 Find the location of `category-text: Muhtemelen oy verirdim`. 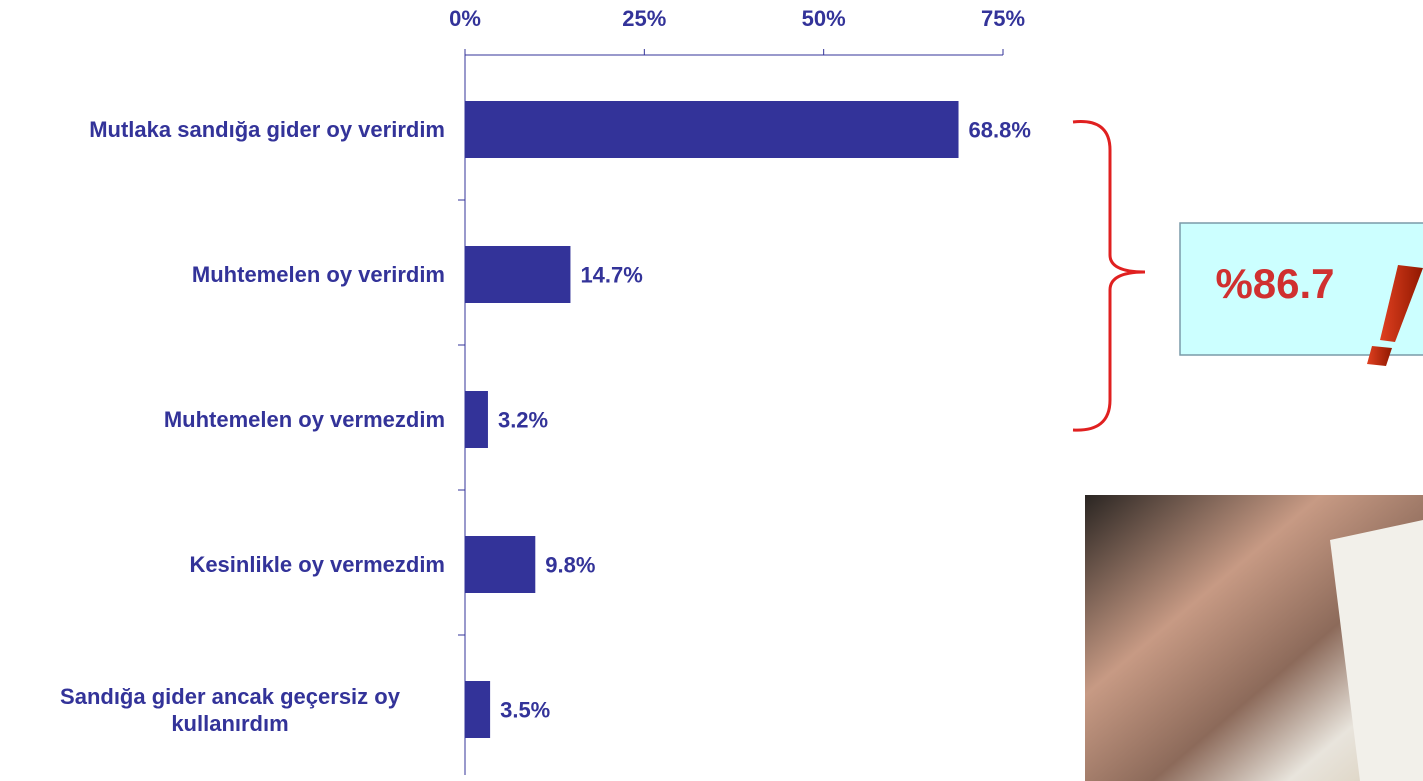

category-text: Muhtemelen oy verirdim is located at coordinates (318, 274).